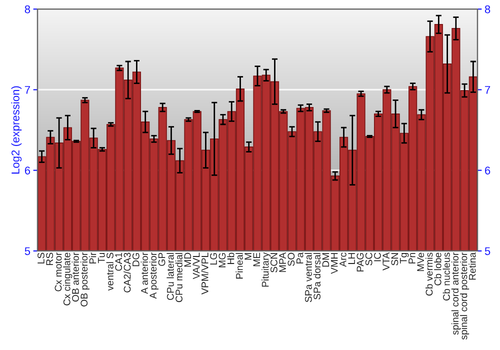  Describe the element at coordinates (27, 9) in the screenshot. I see `y-tick-label: 8` at that location.